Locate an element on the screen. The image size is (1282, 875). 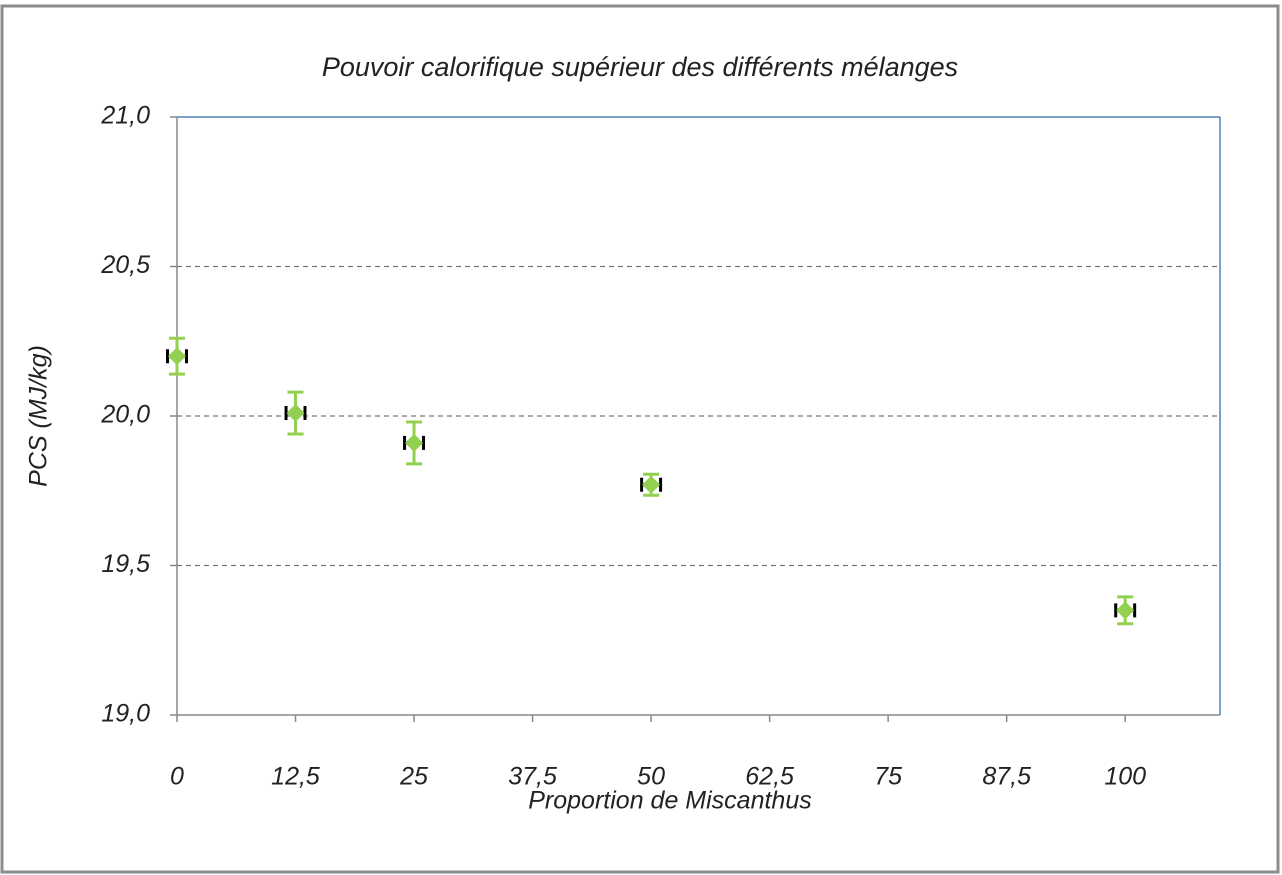
x-tick-label: 25 is located at coordinates (413, 777).